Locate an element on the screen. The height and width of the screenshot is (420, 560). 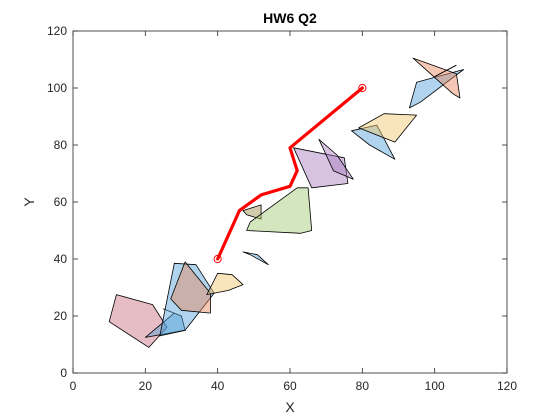
y-tick-label: 100 is located at coordinates (57, 88).